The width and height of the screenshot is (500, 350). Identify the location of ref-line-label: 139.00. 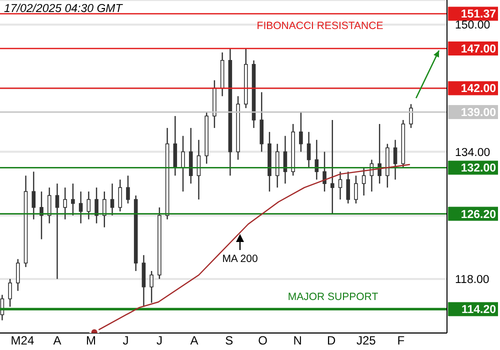
(478, 113).